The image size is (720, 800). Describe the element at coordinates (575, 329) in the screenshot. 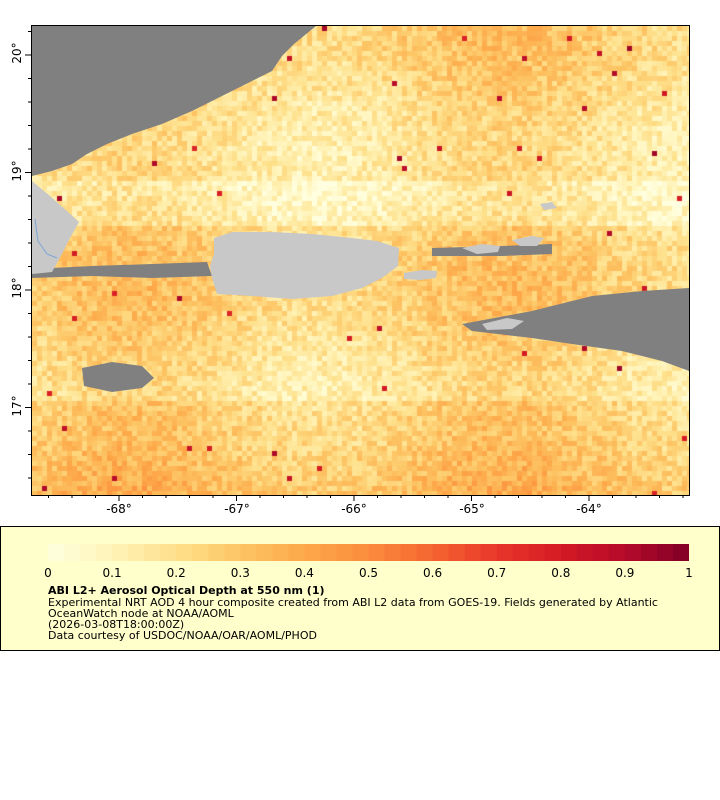

I see `no-data-region-east` at that location.